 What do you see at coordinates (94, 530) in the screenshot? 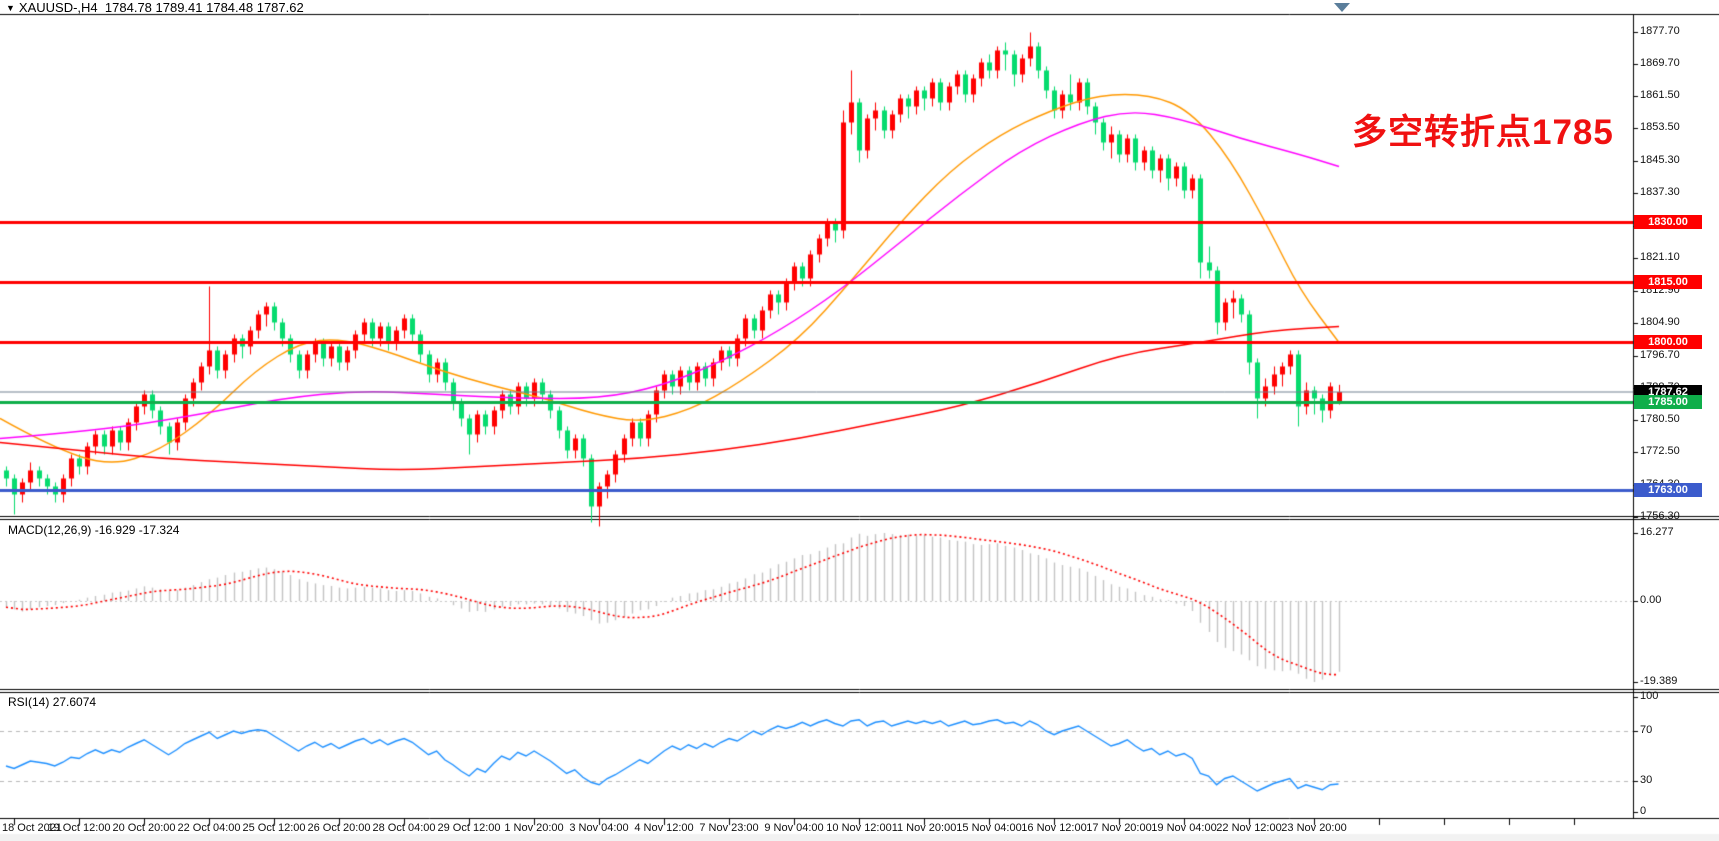
I see `macd-indicator-label: MACD(12,26,9) -16.929 -17.324` at bounding box center [94, 530].